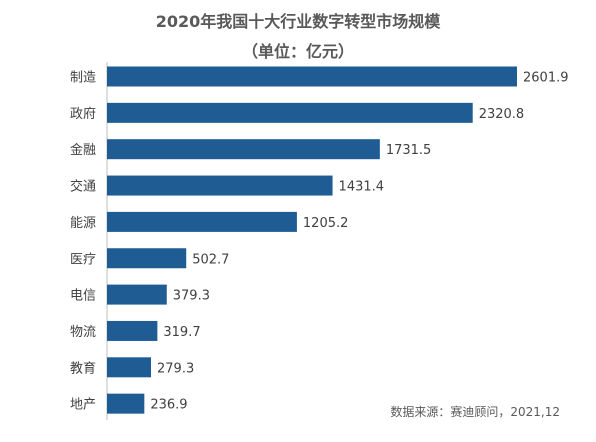 The height and width of the screenshot is (442, 596). I want to click on chart-subtitle: （单位：亿元）, so click(298, 51).